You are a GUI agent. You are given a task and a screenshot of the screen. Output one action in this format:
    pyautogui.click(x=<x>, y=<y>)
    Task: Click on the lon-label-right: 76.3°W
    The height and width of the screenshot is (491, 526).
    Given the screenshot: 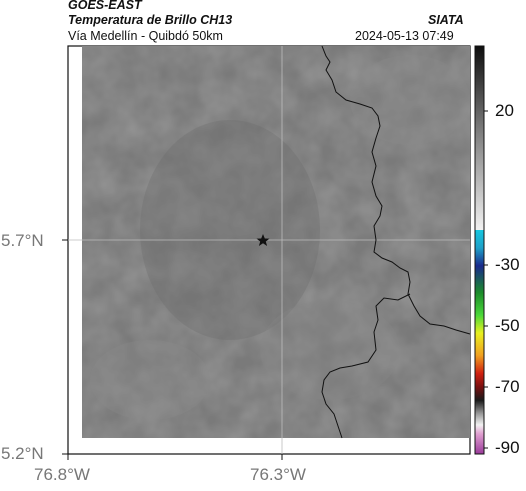 What is the action you would take?
    pyautogui.click(x=278, y=474)
    